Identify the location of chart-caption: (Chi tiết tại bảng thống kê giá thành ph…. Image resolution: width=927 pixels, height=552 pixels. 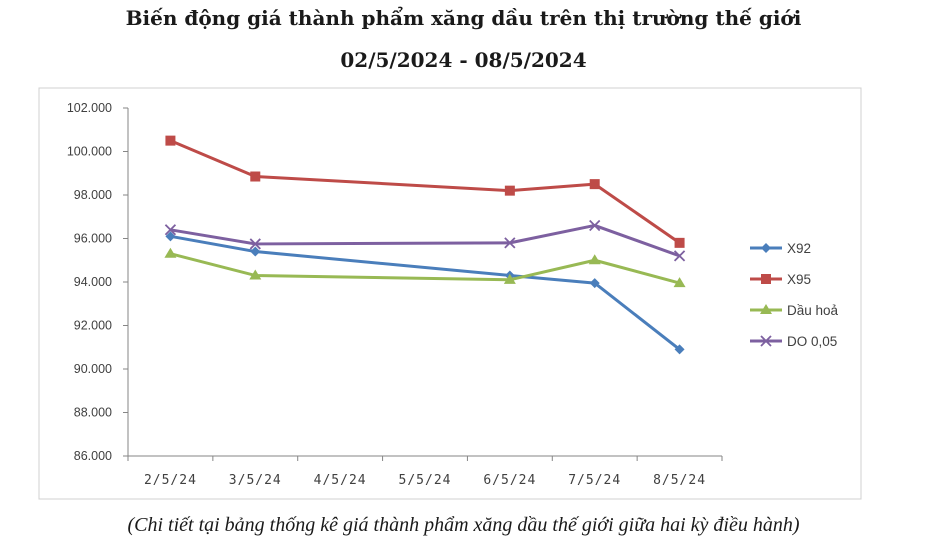
(463, 525).